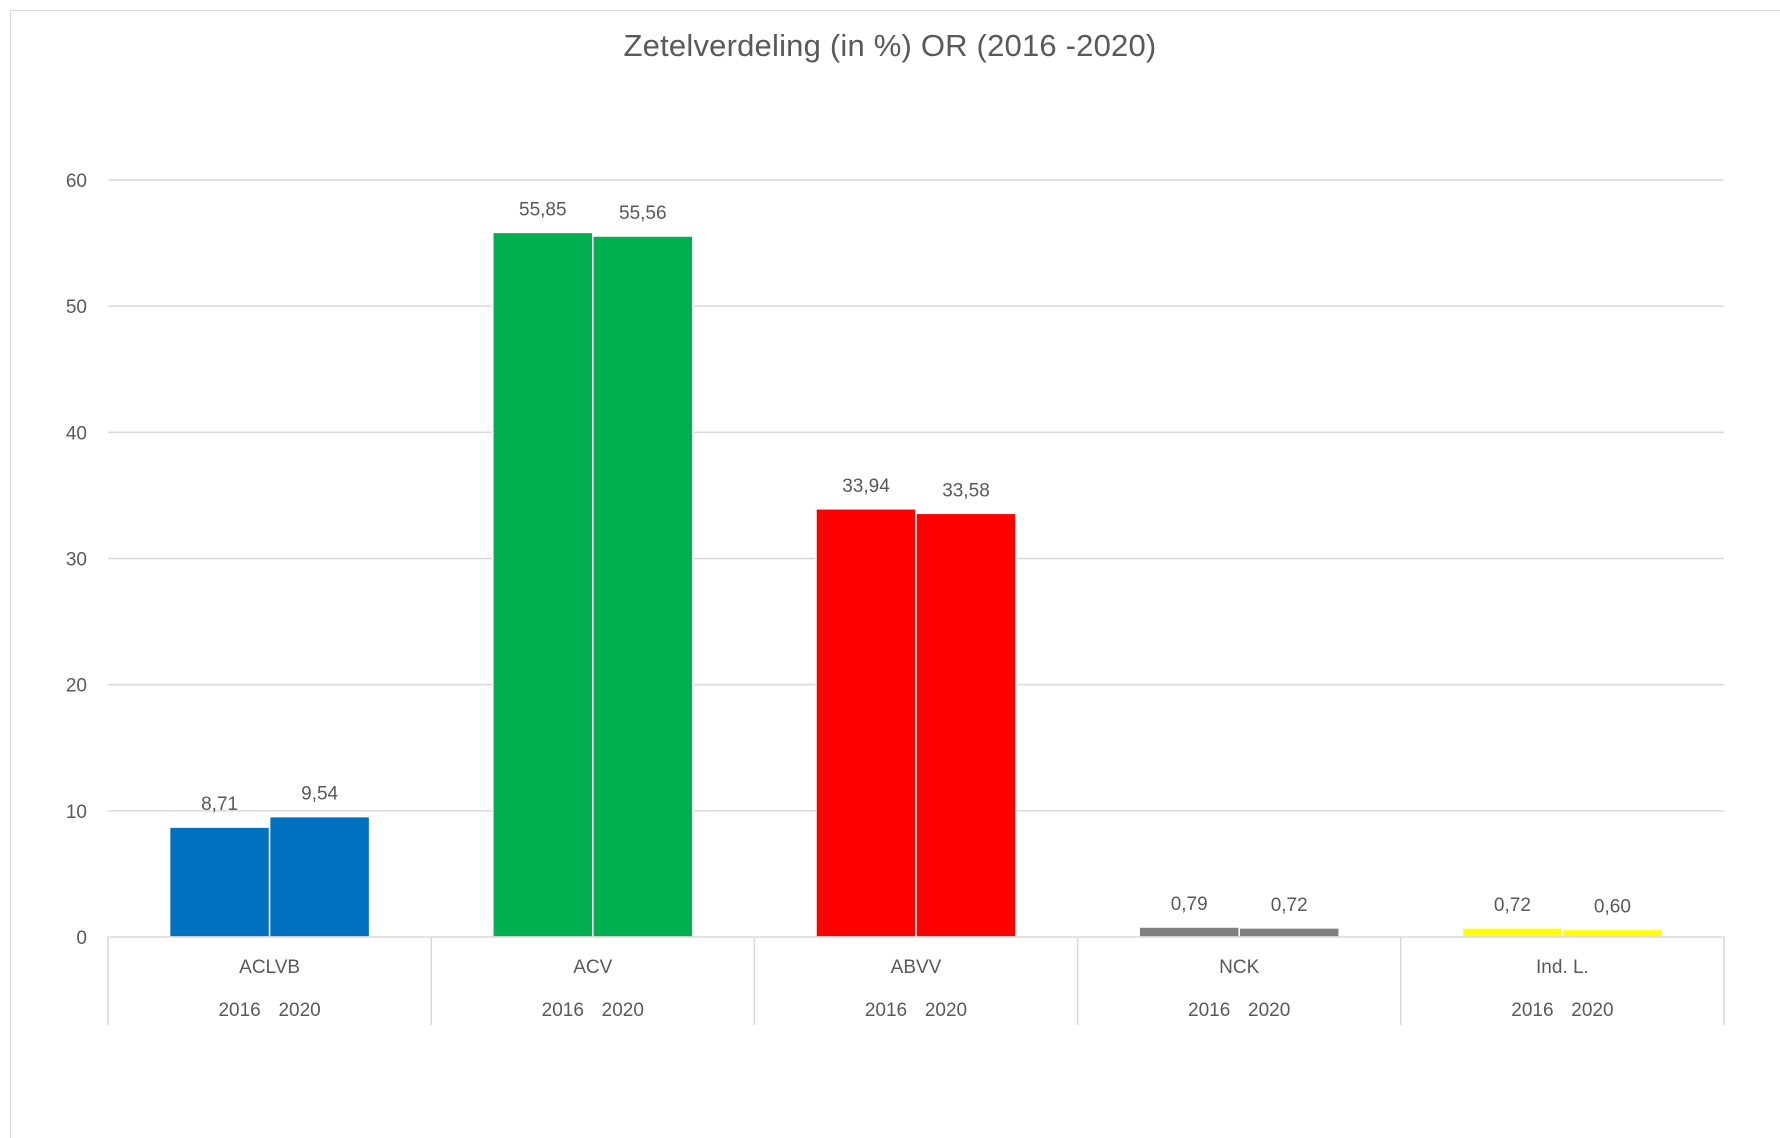  I want to click on data-label: 55,85, so click(543, 209).